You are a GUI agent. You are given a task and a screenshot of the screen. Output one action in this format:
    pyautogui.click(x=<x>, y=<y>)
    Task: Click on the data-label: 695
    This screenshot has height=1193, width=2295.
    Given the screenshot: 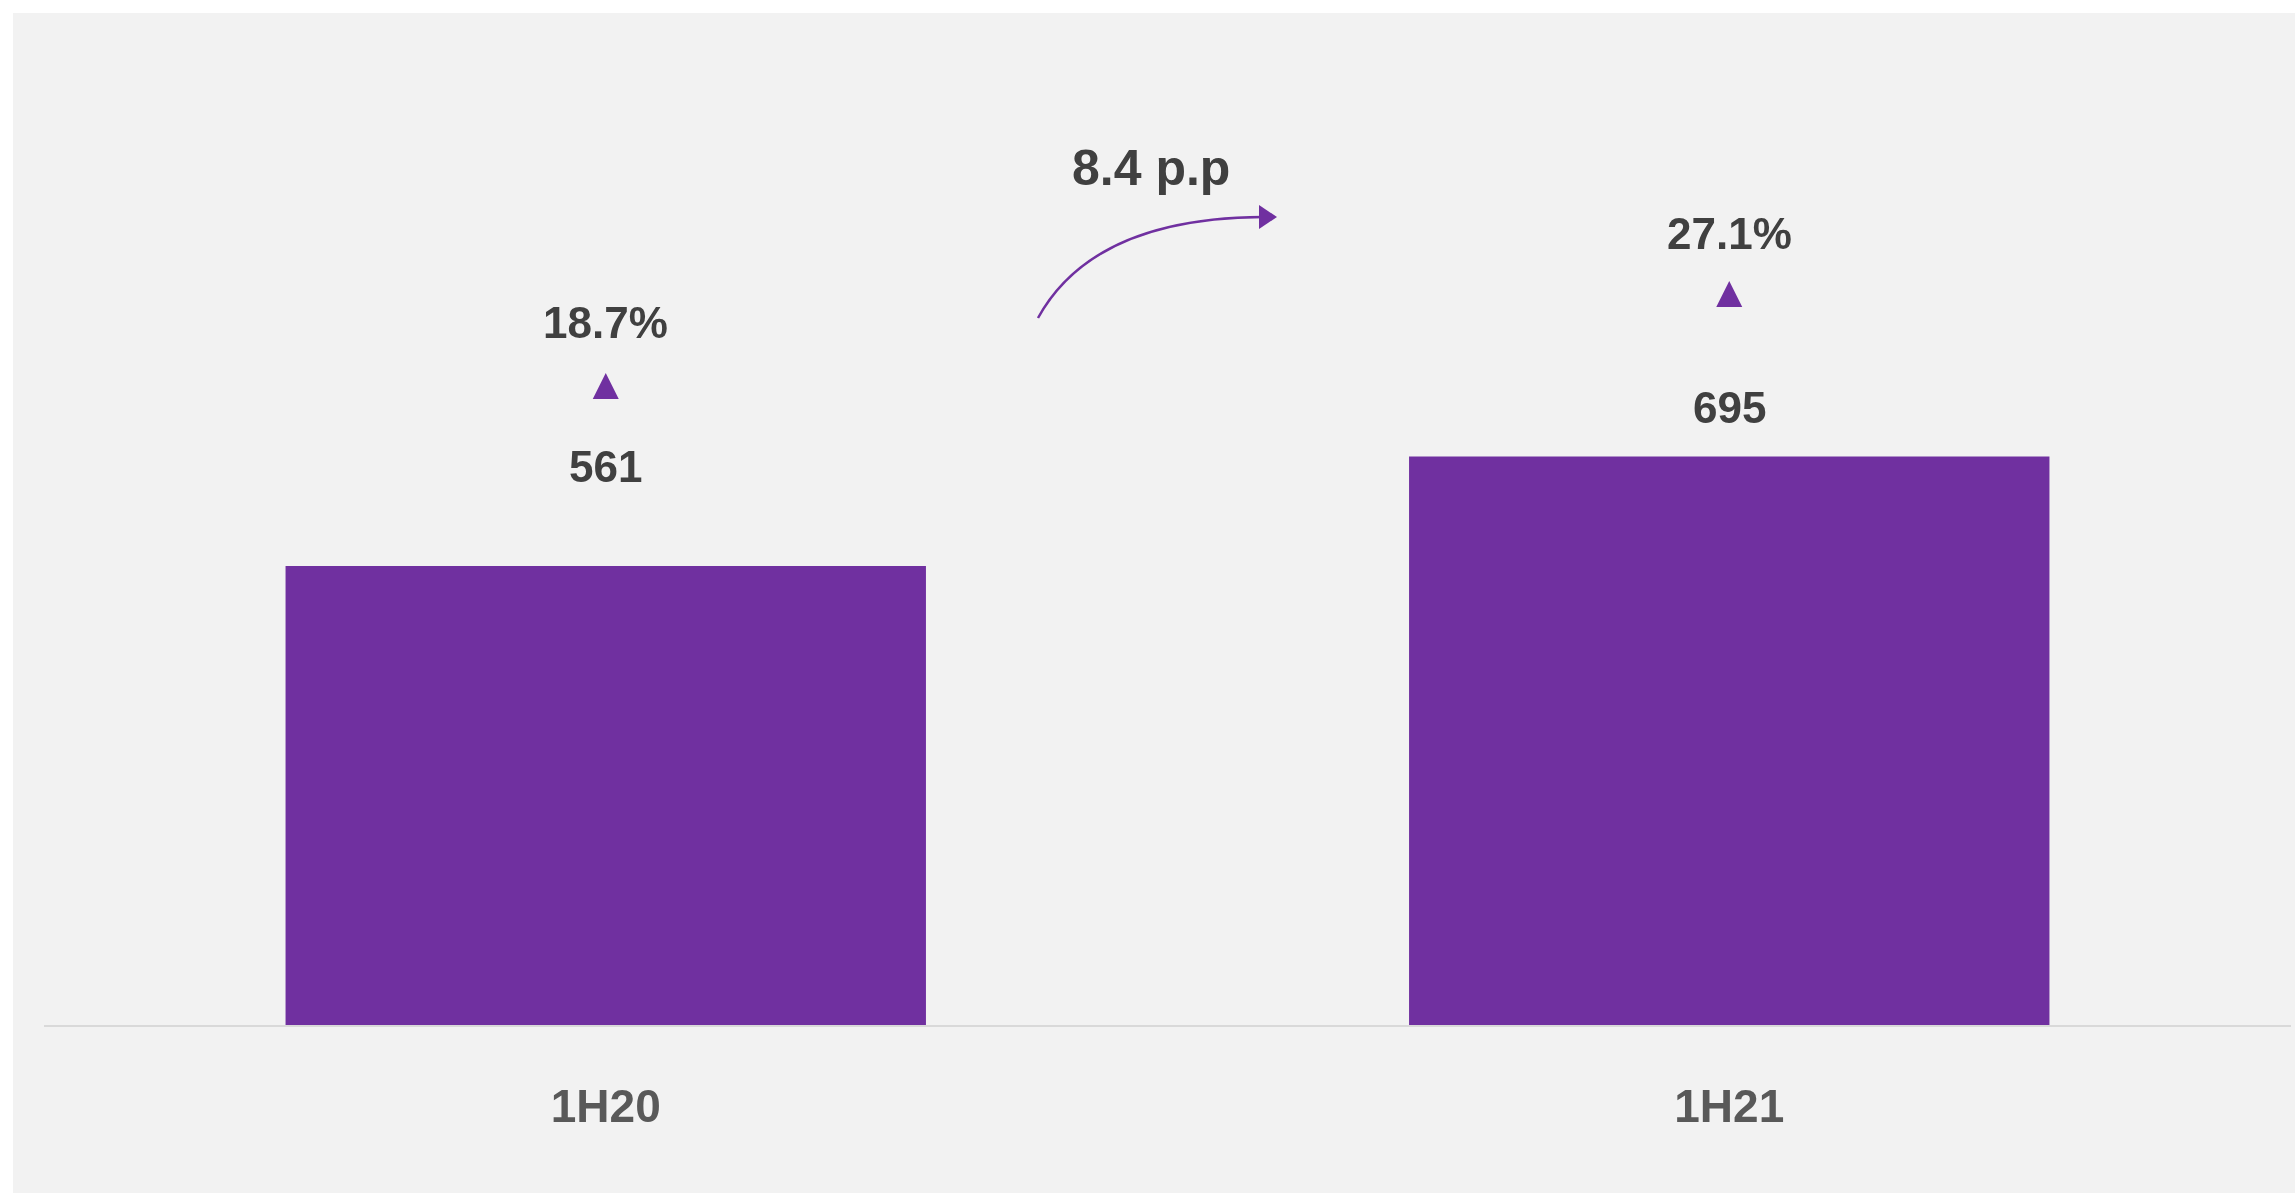 What is the action you would take?
    pyautogui.click(x=1730, y=407)
    